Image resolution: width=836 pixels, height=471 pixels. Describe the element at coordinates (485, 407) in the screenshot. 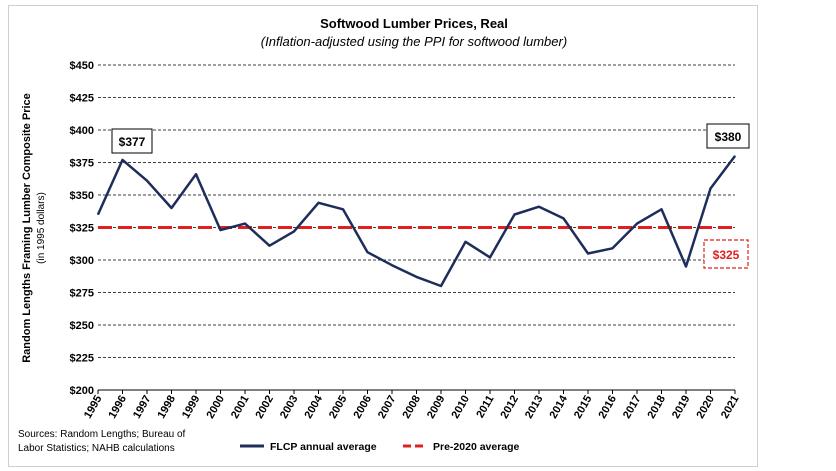

I see `x-tick-label: 2011` at that location.